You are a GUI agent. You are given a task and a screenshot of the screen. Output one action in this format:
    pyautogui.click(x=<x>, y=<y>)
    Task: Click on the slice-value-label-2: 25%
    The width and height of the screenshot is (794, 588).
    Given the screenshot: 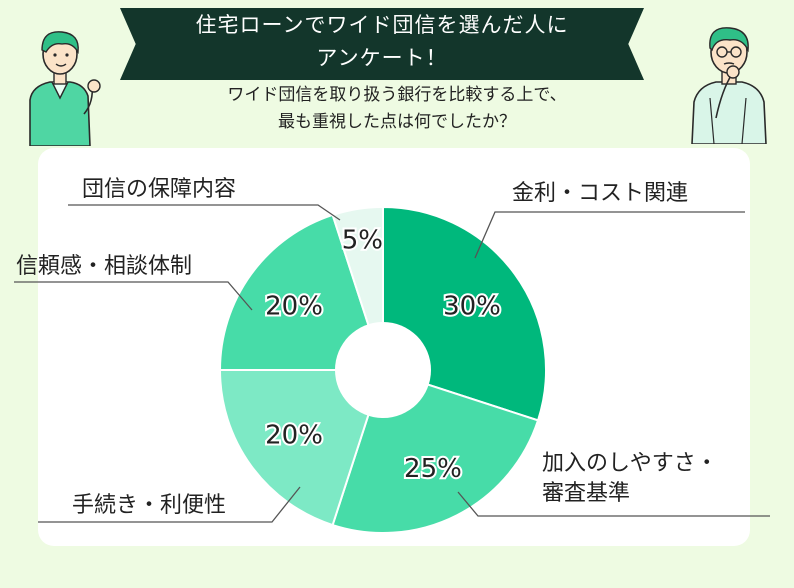 What is the action you would take?
    pyautogui.click(x=433, y=469)
    